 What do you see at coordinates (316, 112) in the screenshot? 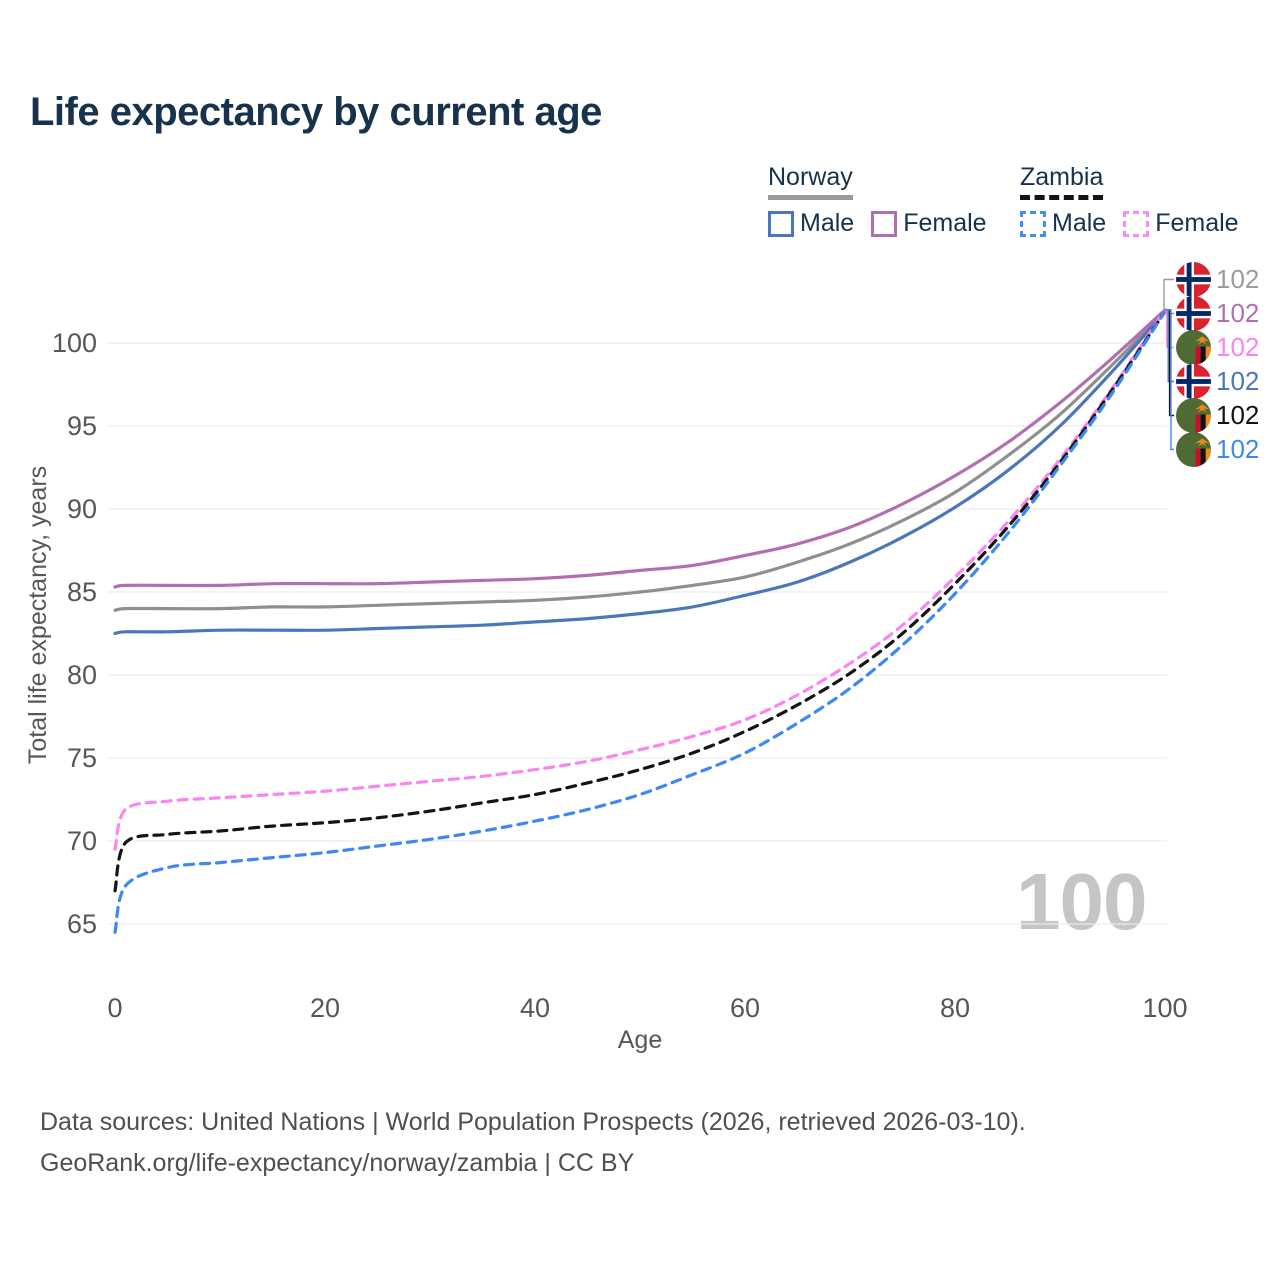
I see `page-title: Life expectancy by current age` at bounding box center [316, 112].